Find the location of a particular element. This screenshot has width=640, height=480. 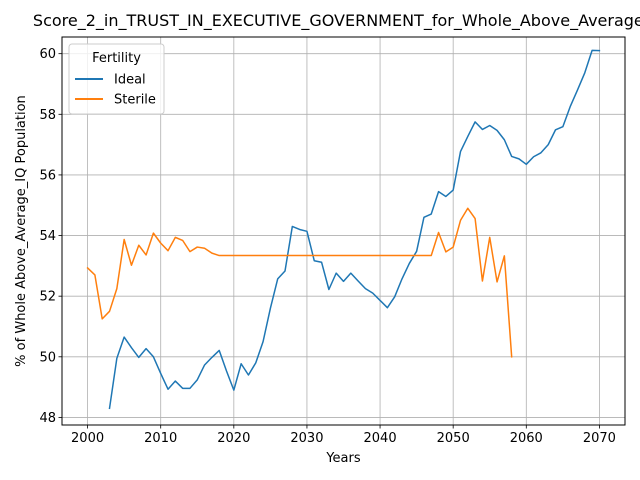

x-tick-label: 2050 is located at coordinates (453, 438).